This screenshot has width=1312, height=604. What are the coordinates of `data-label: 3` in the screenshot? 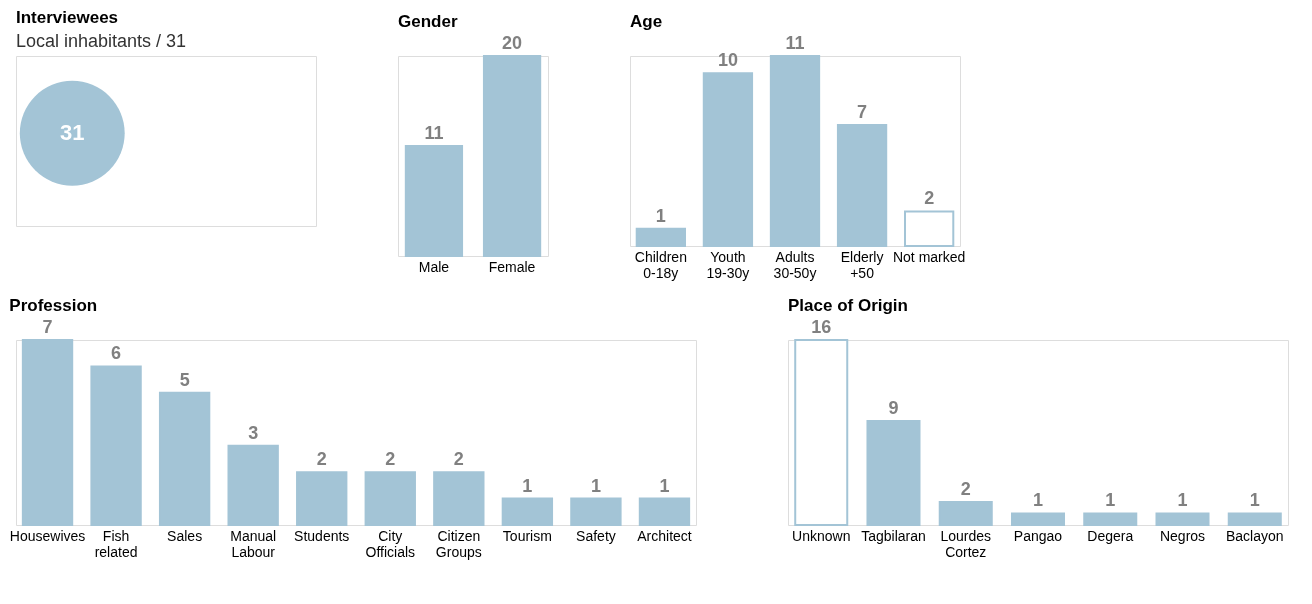 It's located at (253, 432).